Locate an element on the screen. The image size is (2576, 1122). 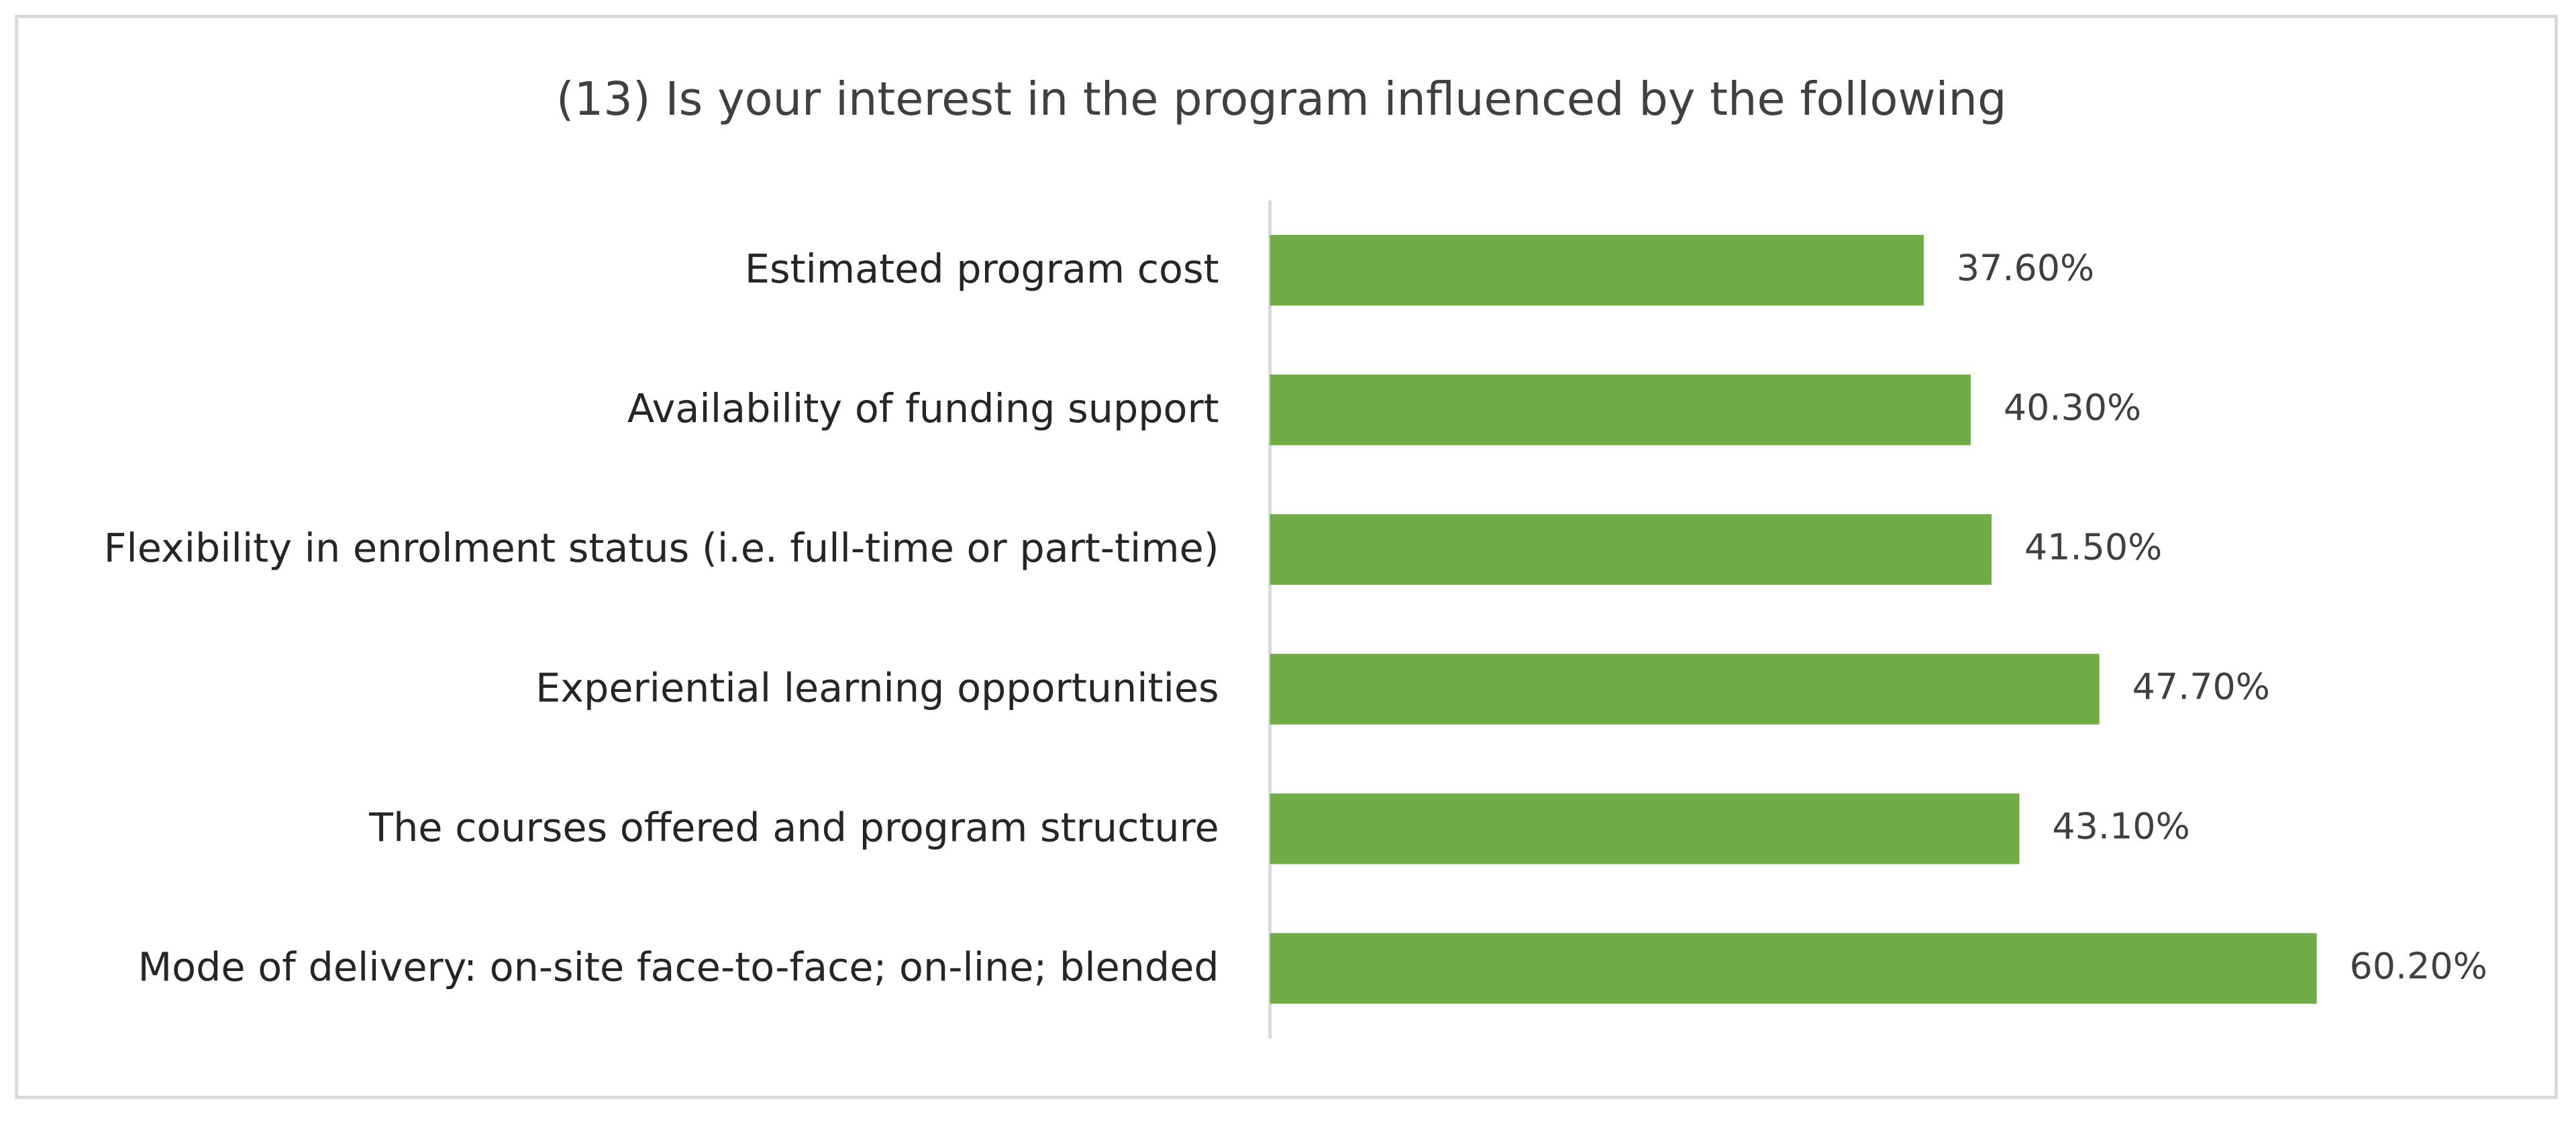
category-label: Estimated program cost is located at coordinates (981, 269).